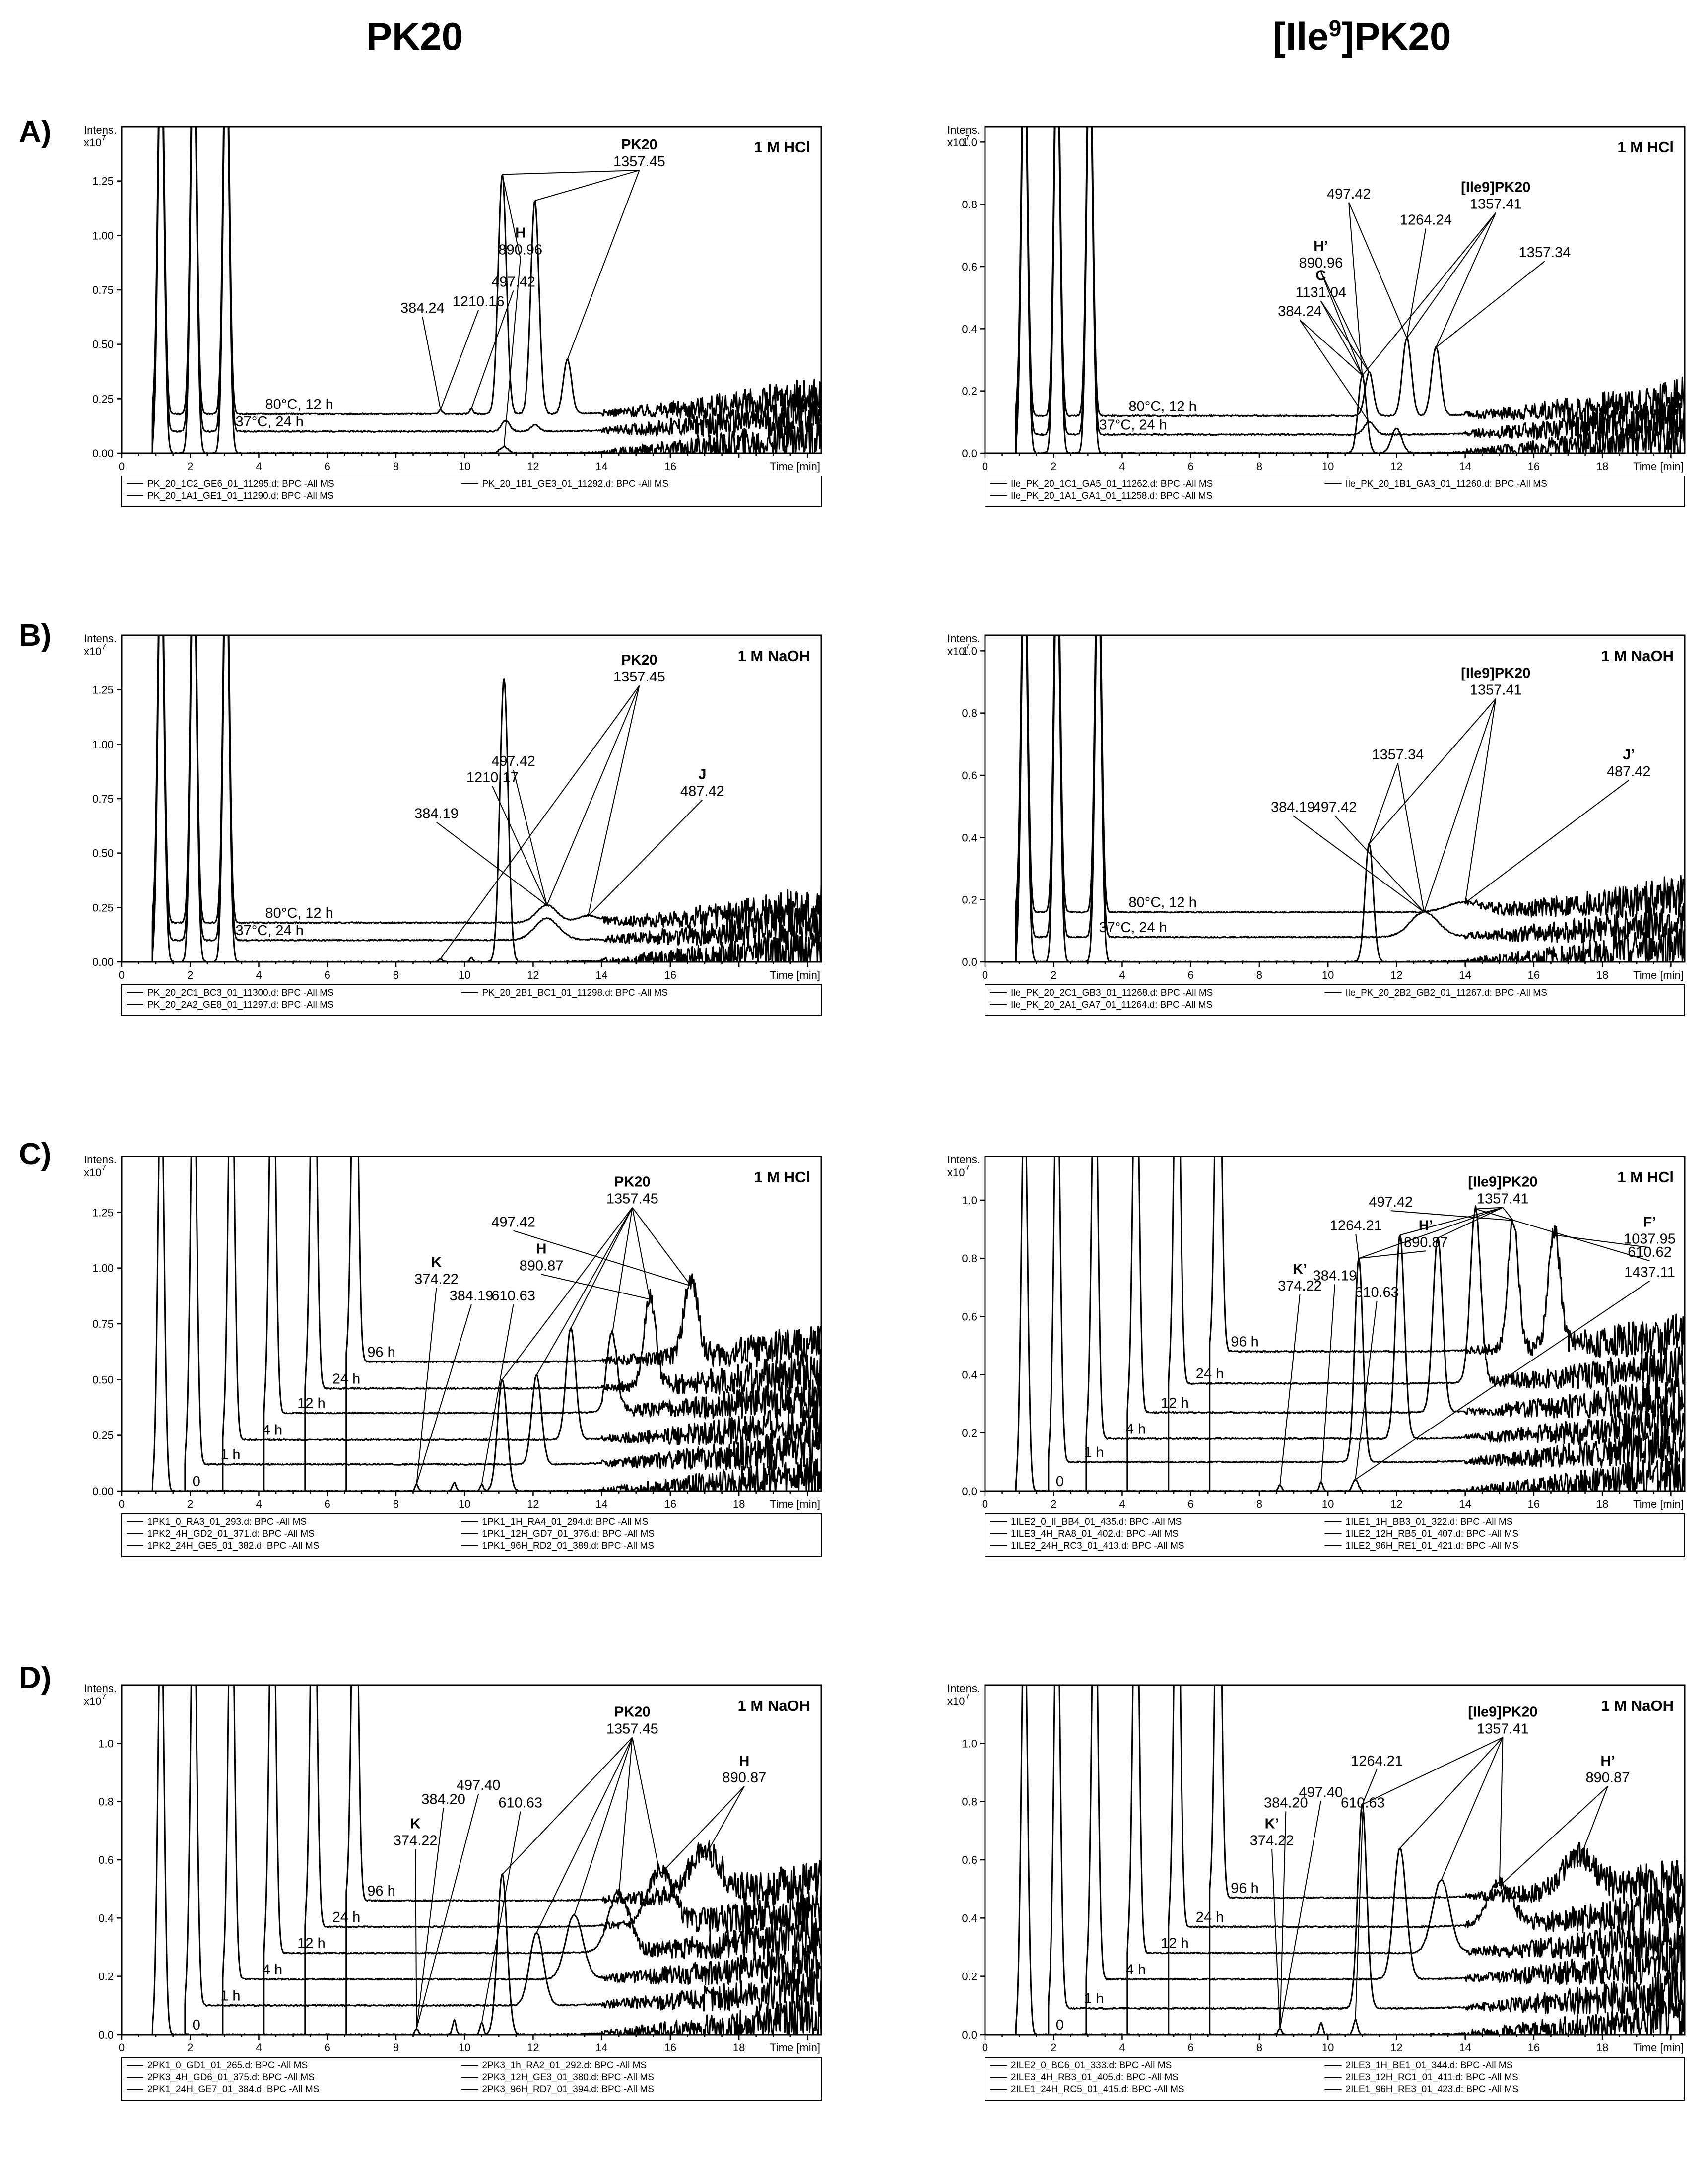 Image resolution: width=1708 pixels, height=2177 pixels. Describe the element at coordinates (1320, 292) in the screenshot. I see `annotation-value: 1131.04` at that location.